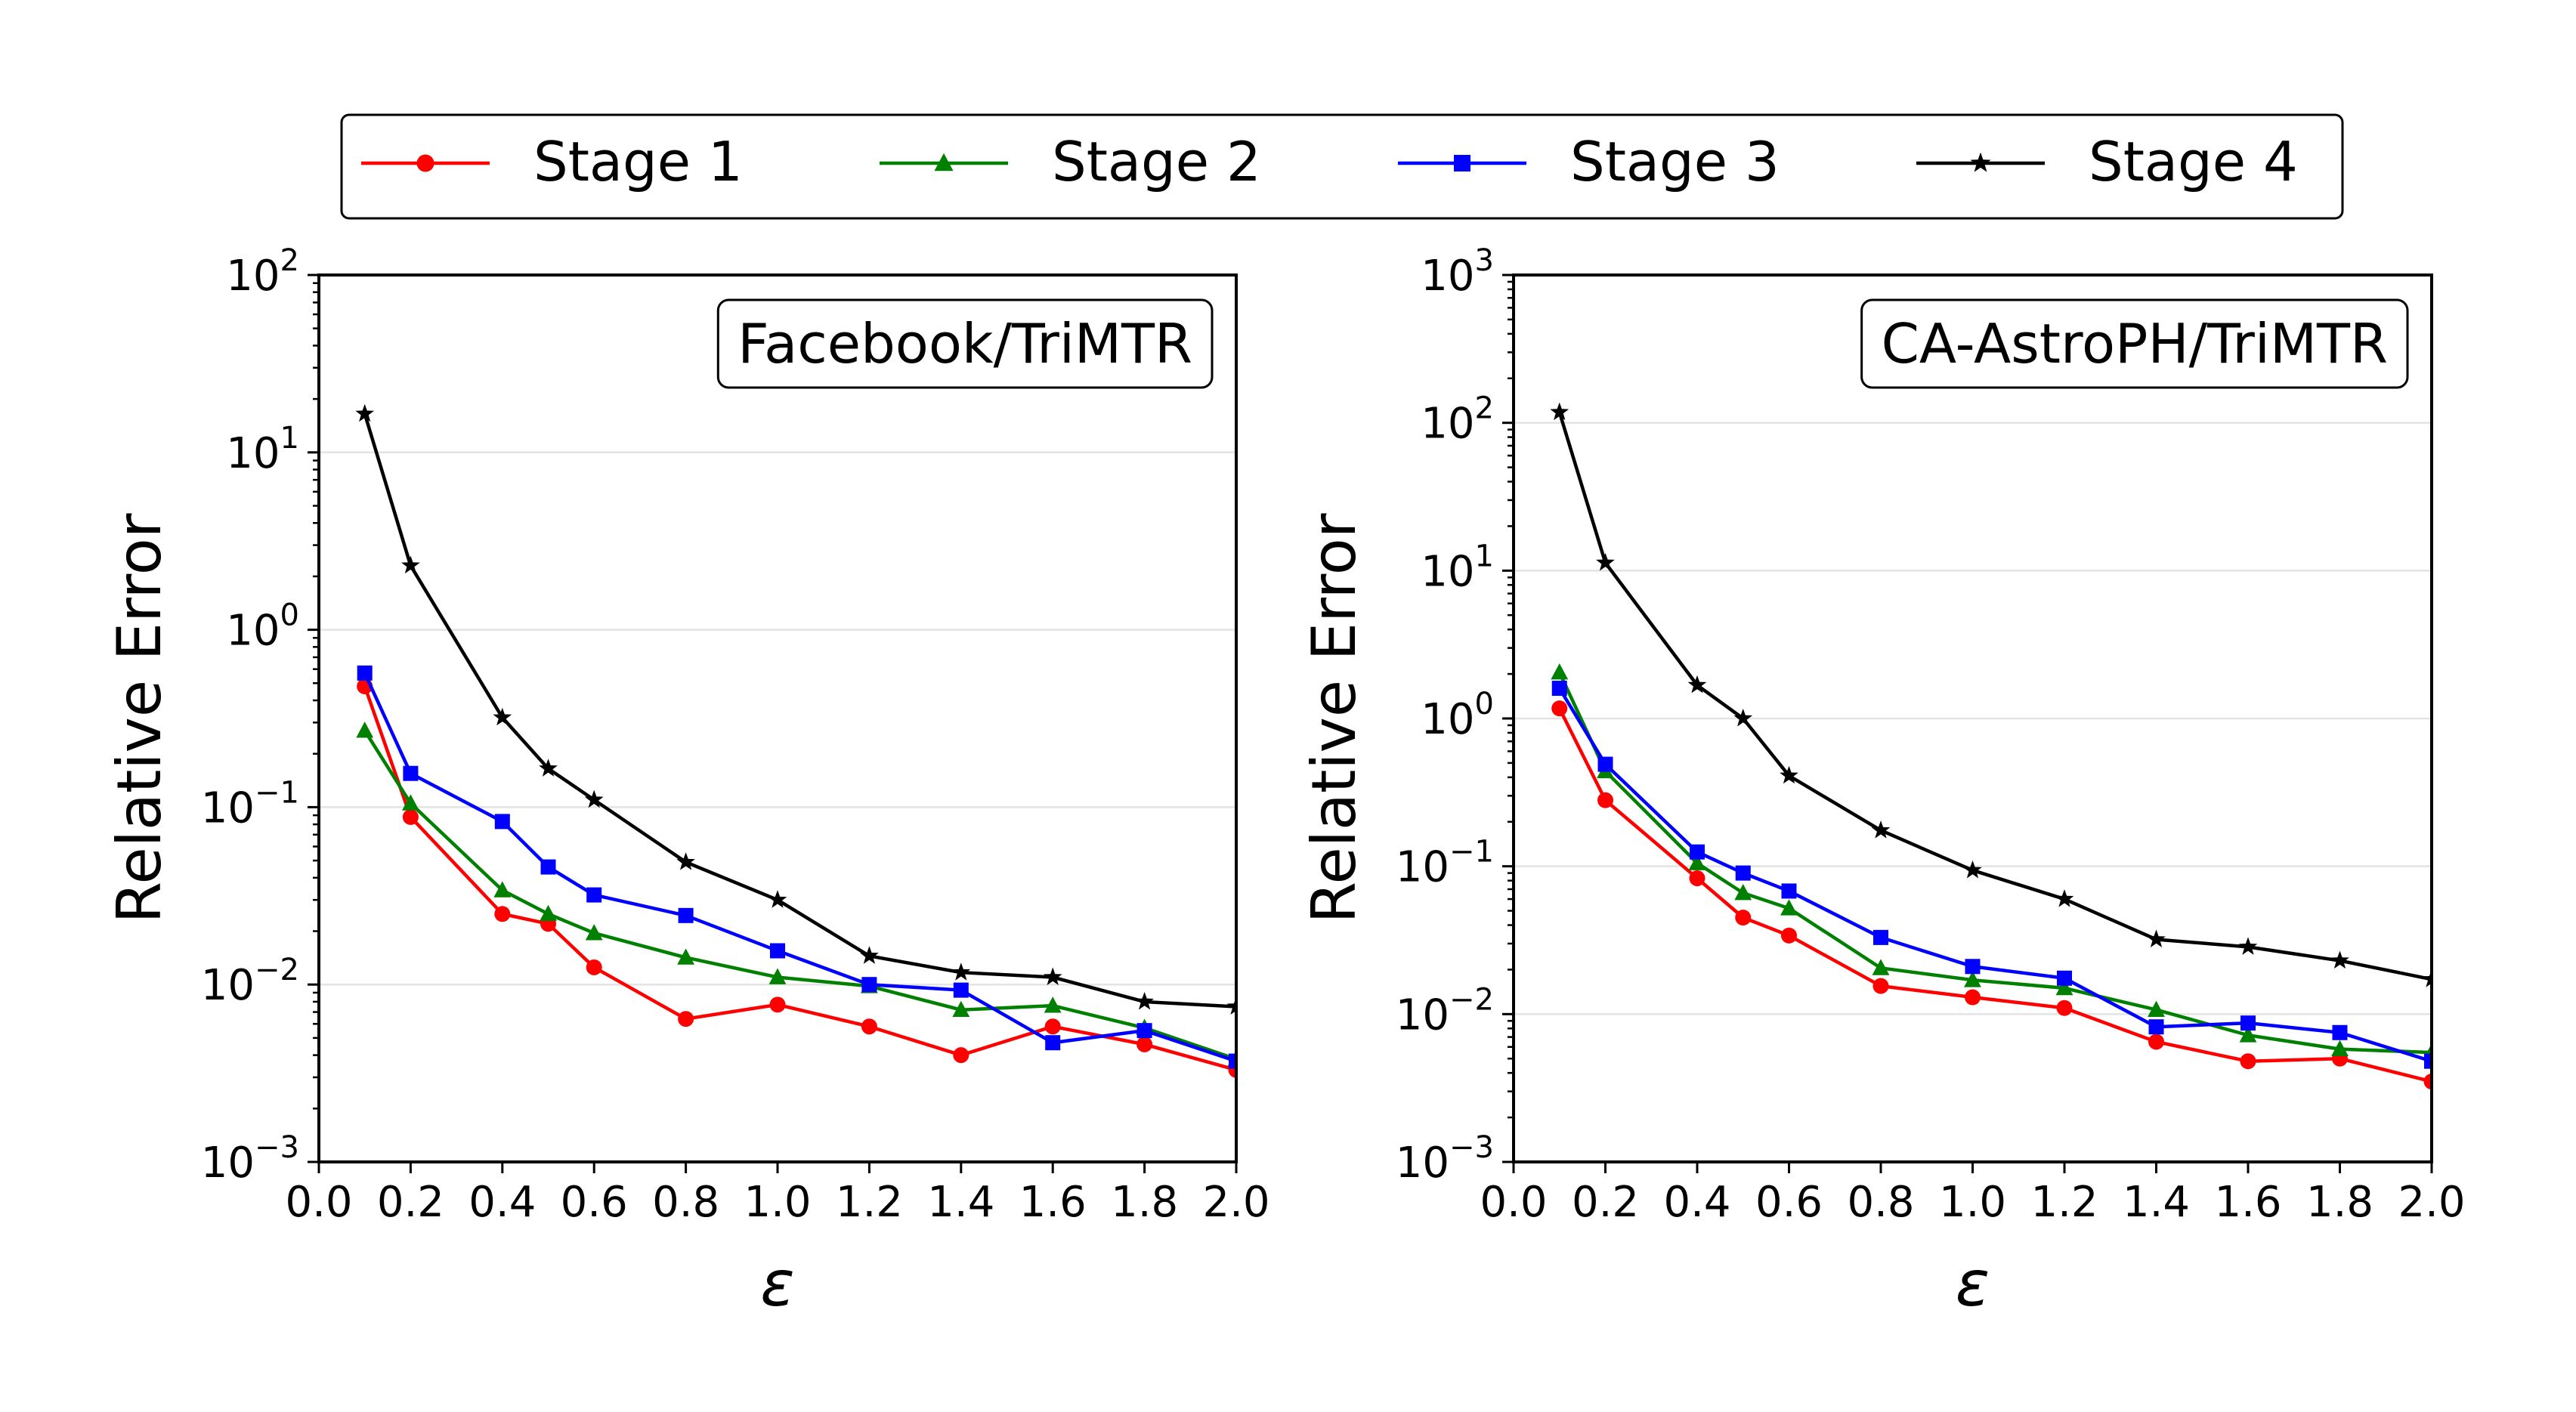 The height and width of the screenshot is (1412, 2576). I want to click on legend-label-stage-1: Stage 1, so click(638, 161).